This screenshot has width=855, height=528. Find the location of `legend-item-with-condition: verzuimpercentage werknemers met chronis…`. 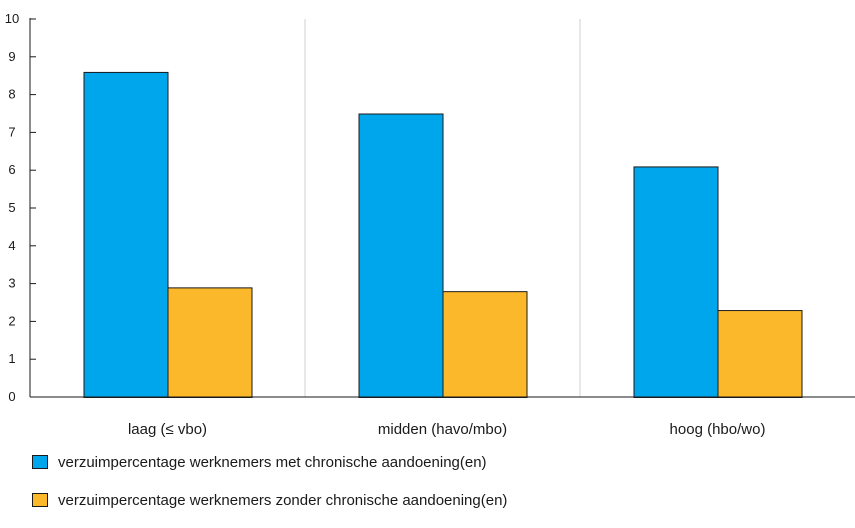

legend-item-with-condition: verzuimpercentage werknemers met chronis… is located at coordinates (269, 462).